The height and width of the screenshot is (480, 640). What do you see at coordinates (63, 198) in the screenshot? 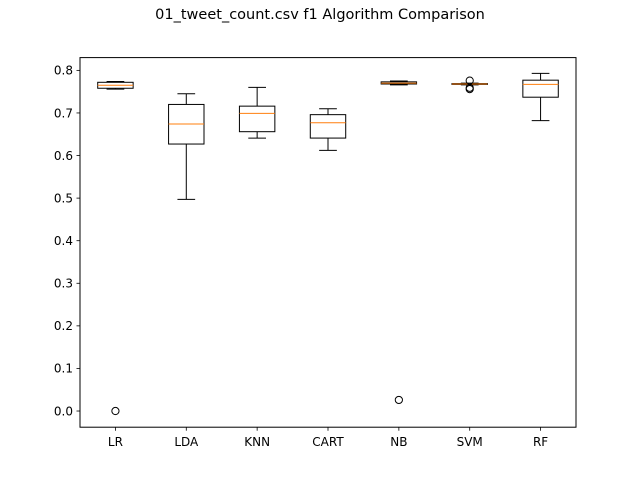
I see `y-tick-label-5: 0.5` at bounding box center [63, 198].